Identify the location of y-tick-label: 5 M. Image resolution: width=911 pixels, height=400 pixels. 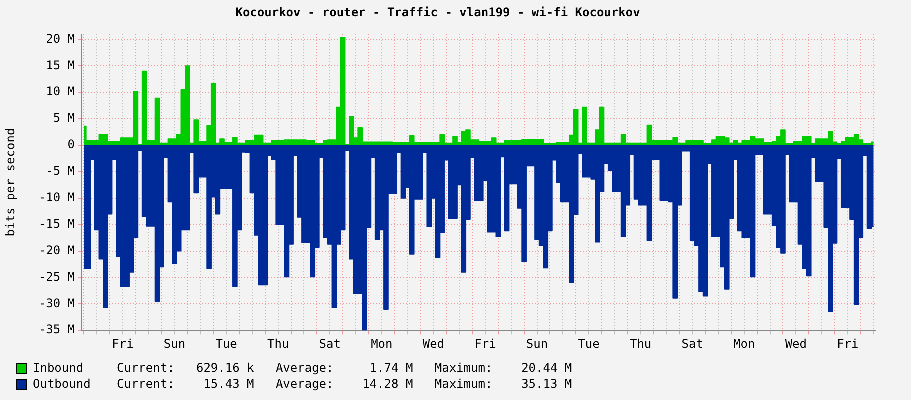
(64, 118).